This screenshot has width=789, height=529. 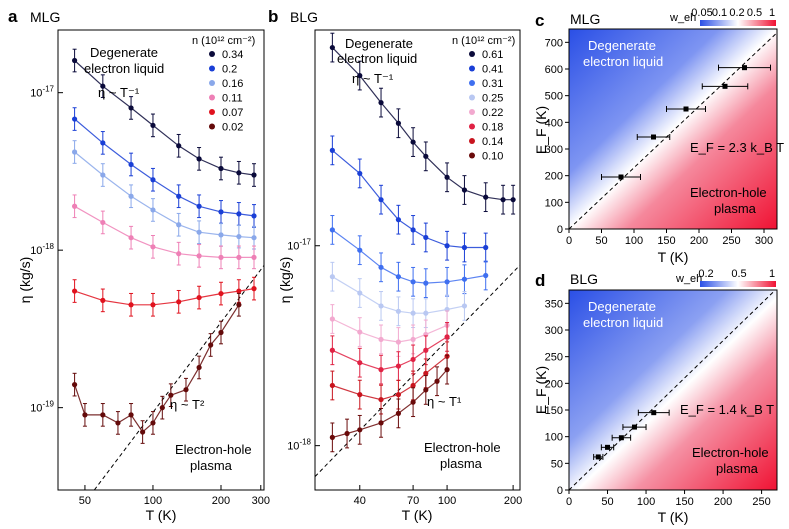 I want to click on panel-d-degenerate-1: Degenerate, so click(x=622, y=306).